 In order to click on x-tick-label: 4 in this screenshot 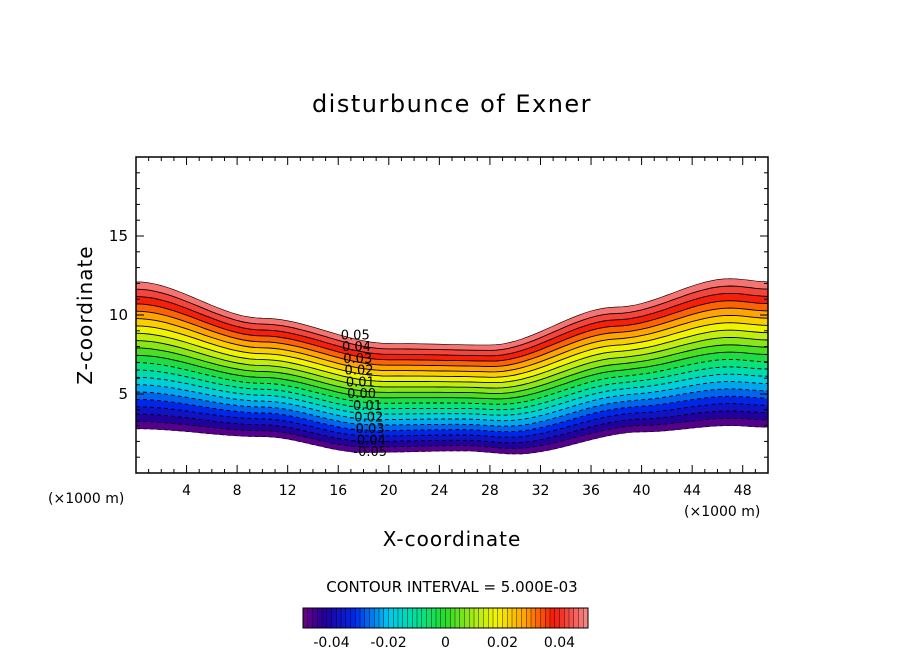, I will do `click(186, 491)`.